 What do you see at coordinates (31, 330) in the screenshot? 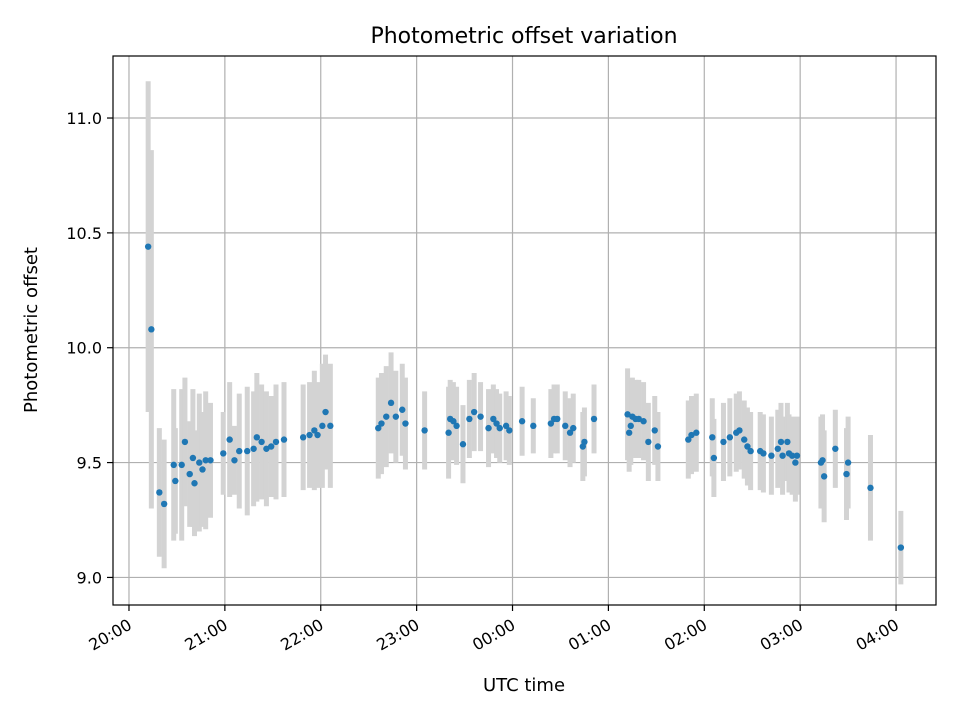
I see `y-axis-label: Photometric offset` at bounding box center [31, 330].